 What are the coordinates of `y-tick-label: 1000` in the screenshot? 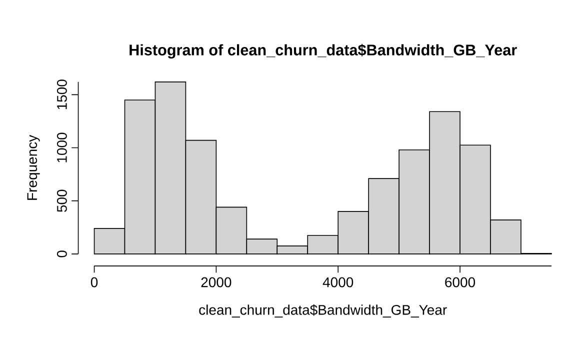 It's located at (61, 147).